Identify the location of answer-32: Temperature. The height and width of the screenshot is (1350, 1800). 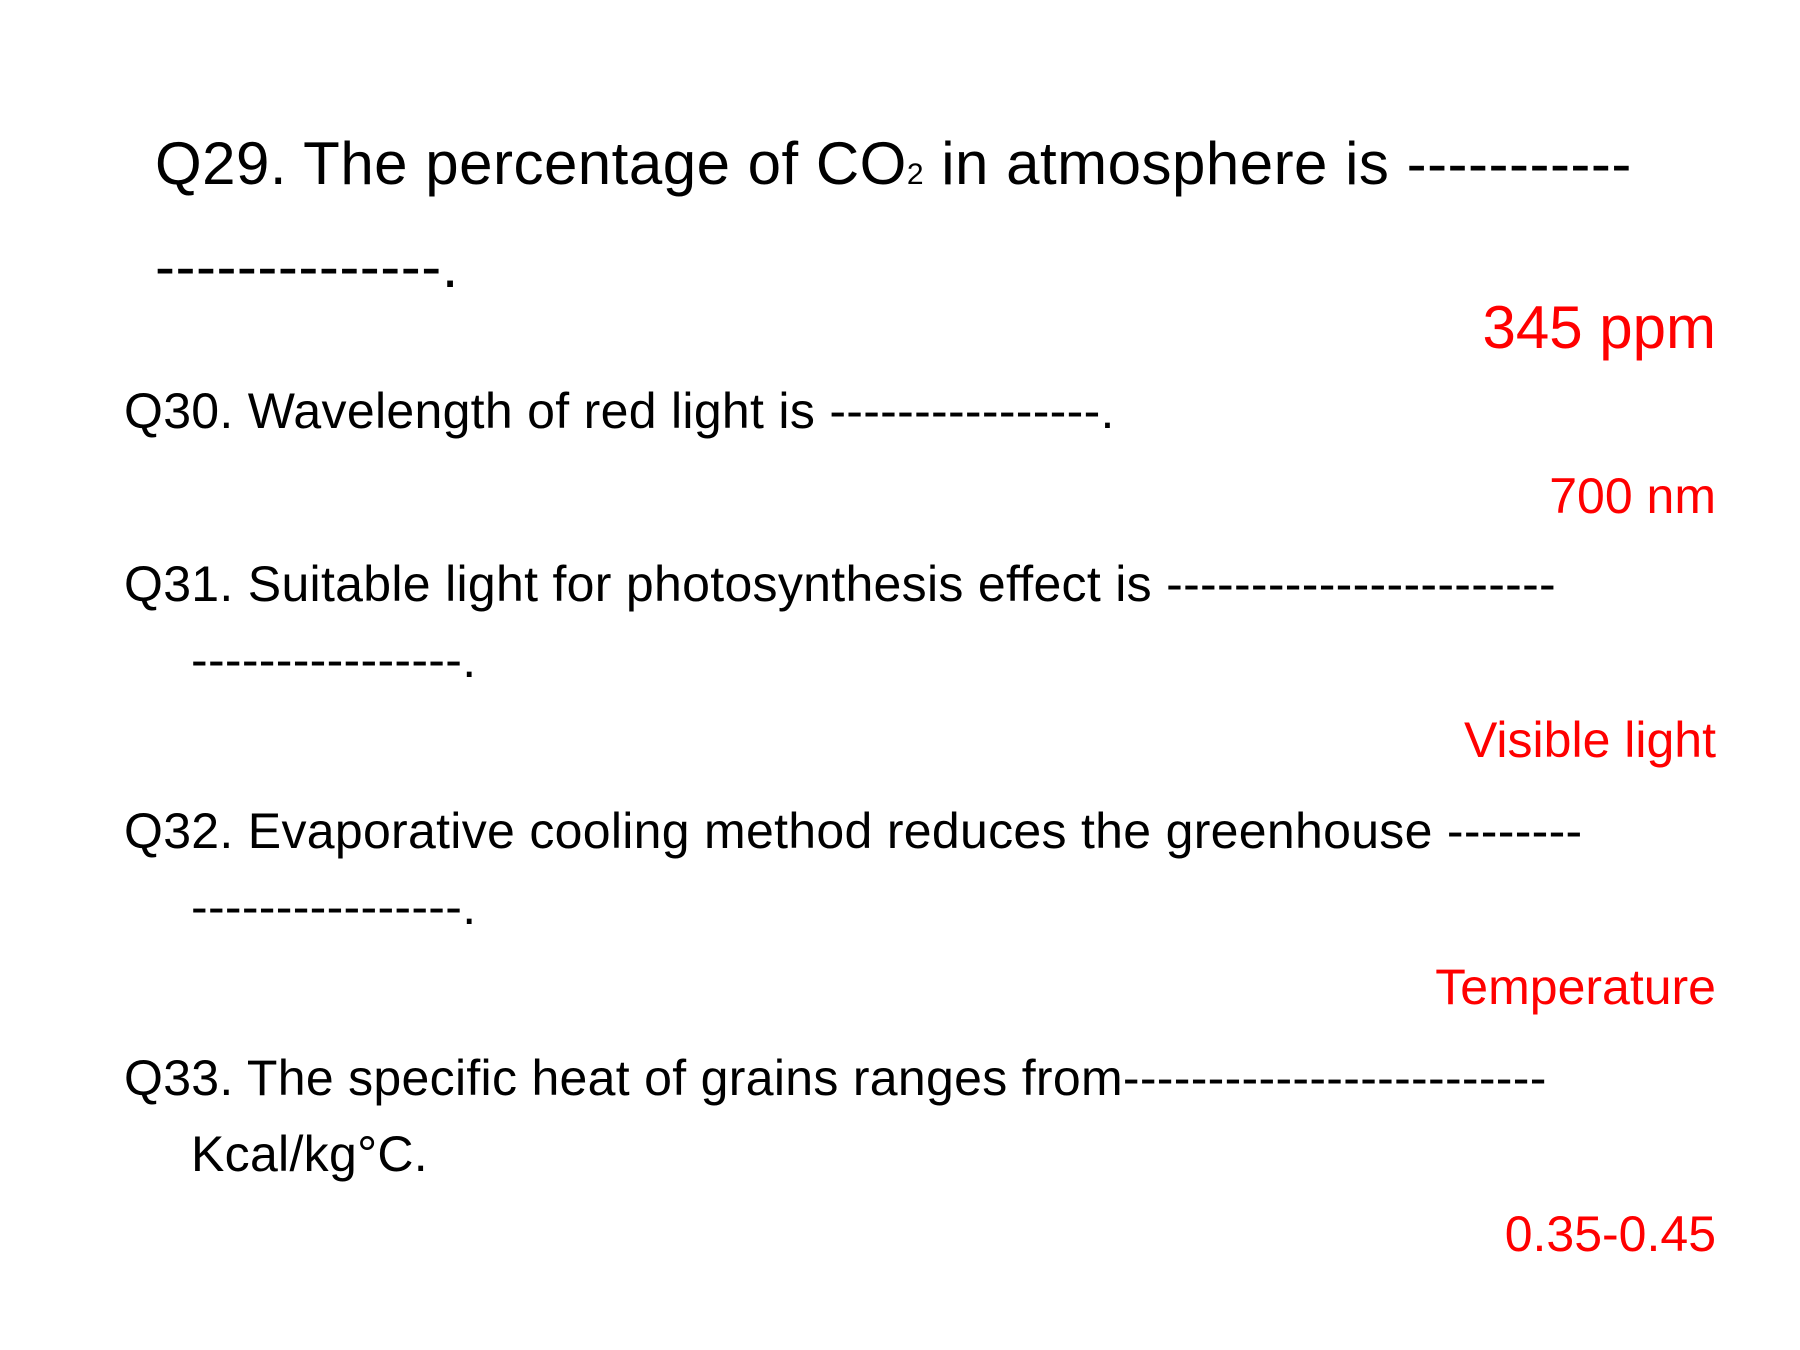
(1575, 987).